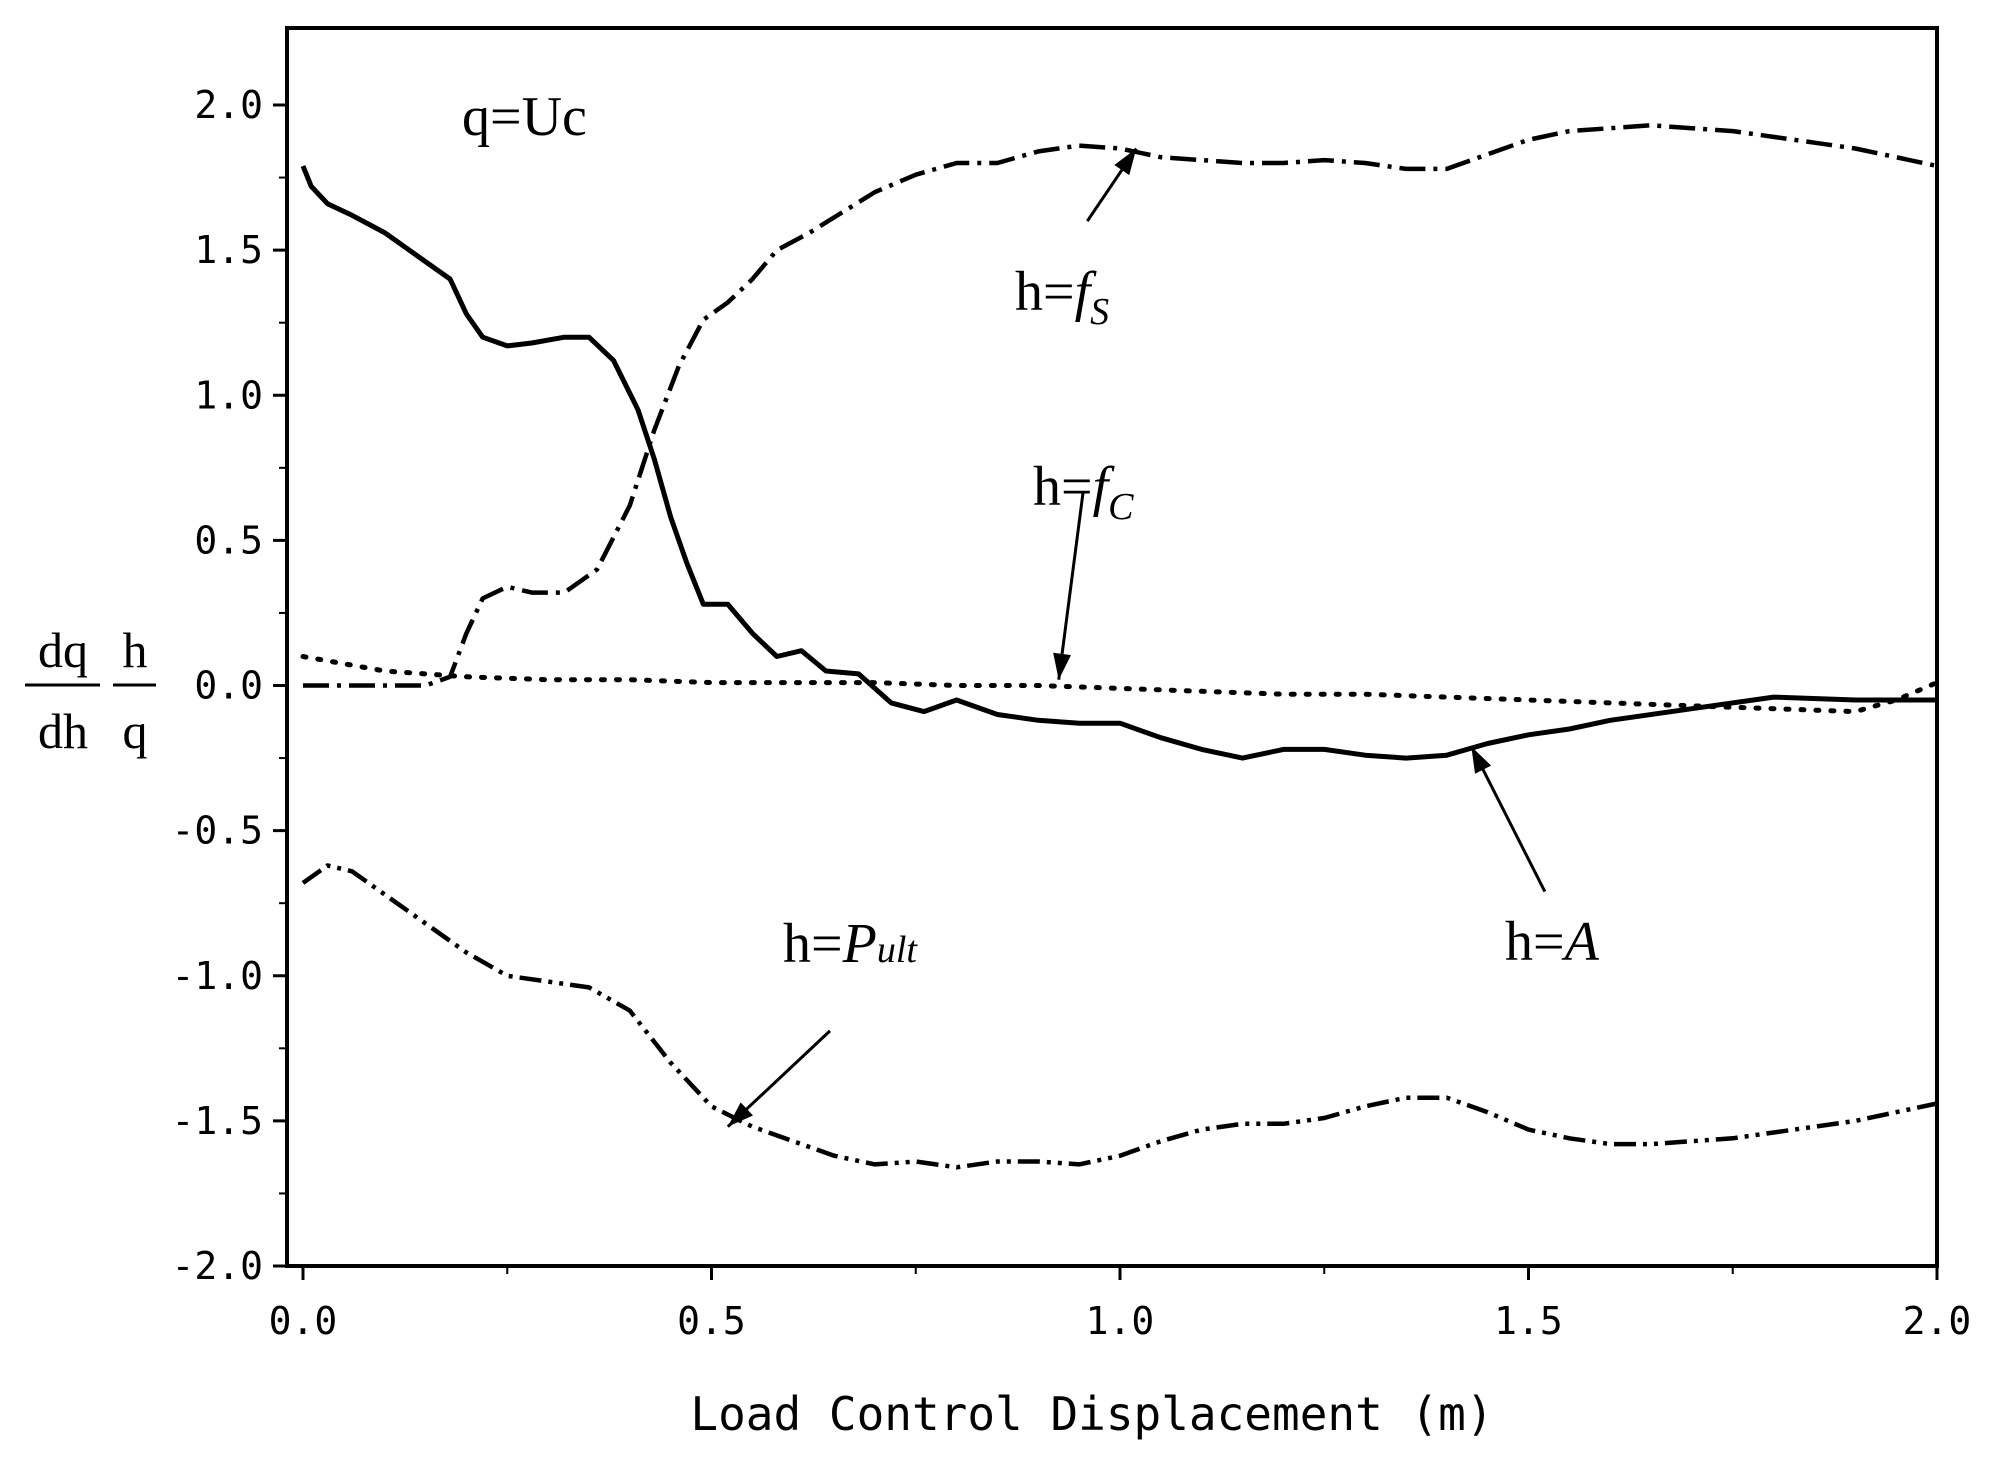  Describe the element at coordinates (1580, 942) in the screenshot. I see `label-a-symbol: A` at that location.